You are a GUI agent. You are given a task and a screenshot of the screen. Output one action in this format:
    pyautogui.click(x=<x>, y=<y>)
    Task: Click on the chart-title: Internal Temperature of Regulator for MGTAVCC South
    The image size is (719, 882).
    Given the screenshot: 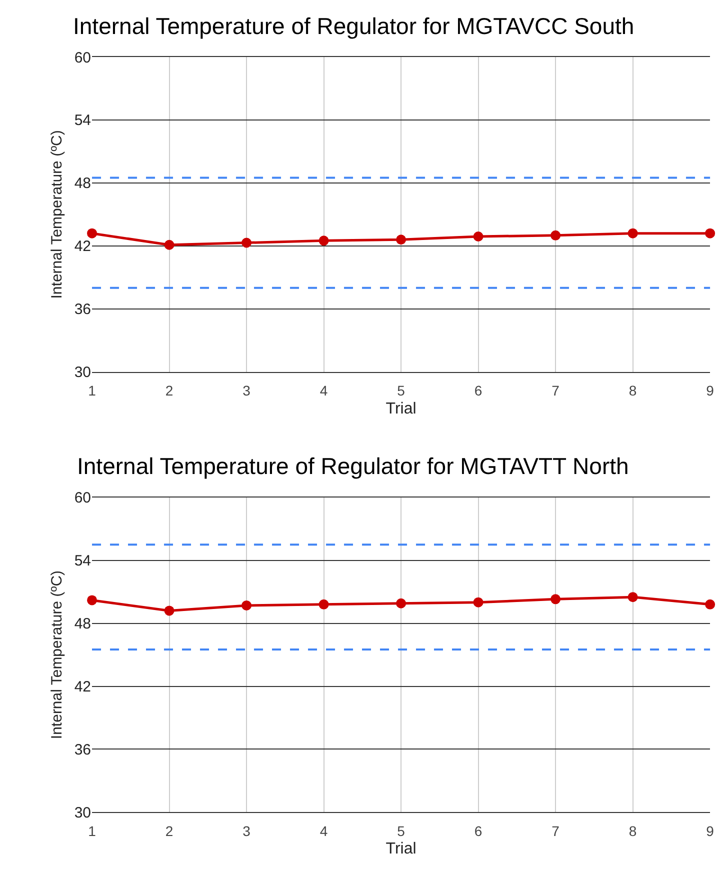 What is the action you would take?
    pyautogui.click(x=353, y=26)
    